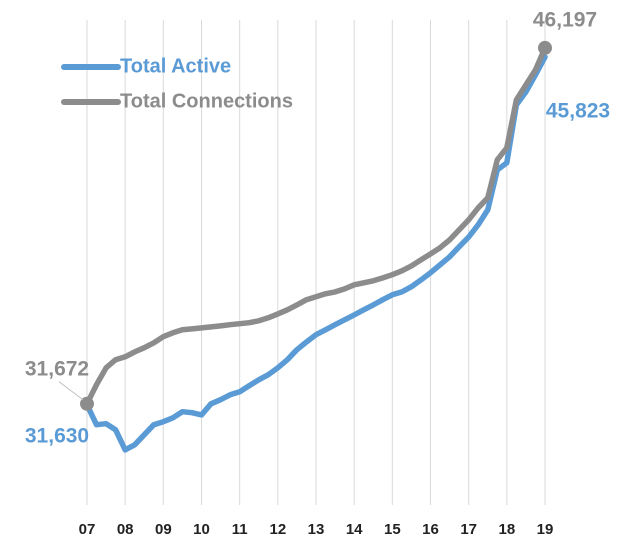 The width and height of the screenshot is (625, 544). What do you see at coordinates (545, 529) in the screenshot?
I see `x-tick-label: 19` at bounding box center [545, 529].